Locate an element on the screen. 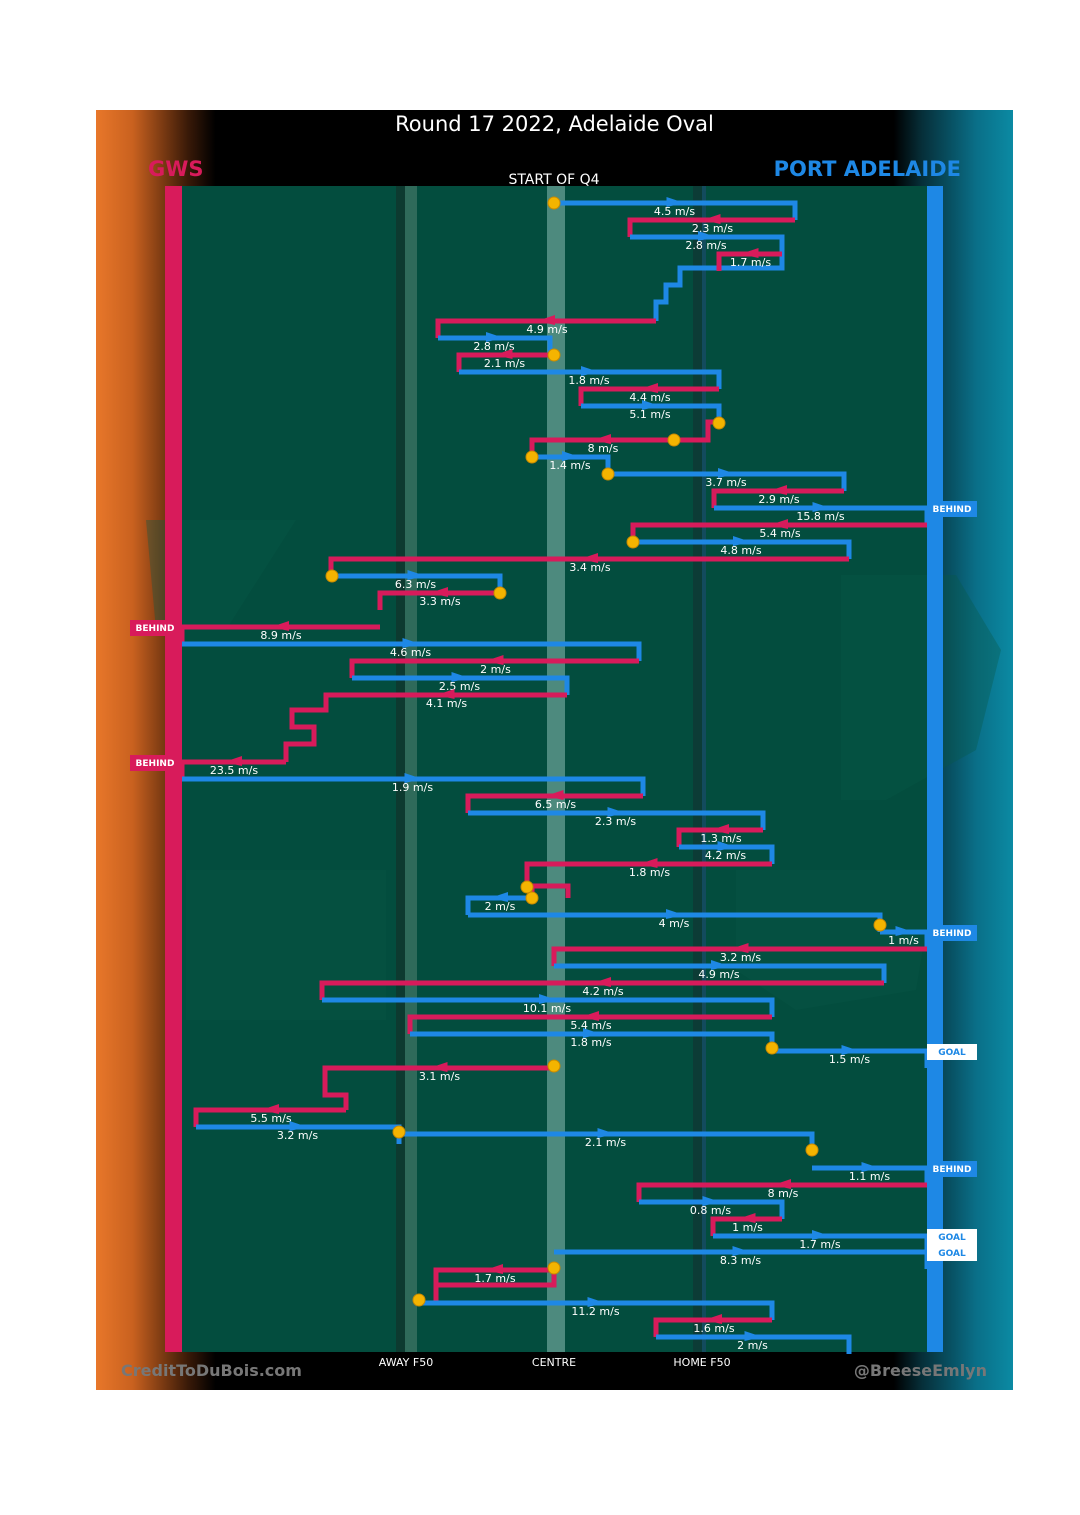  x-axis-label: AWAY F50 is located at coordinates (406, 1362).